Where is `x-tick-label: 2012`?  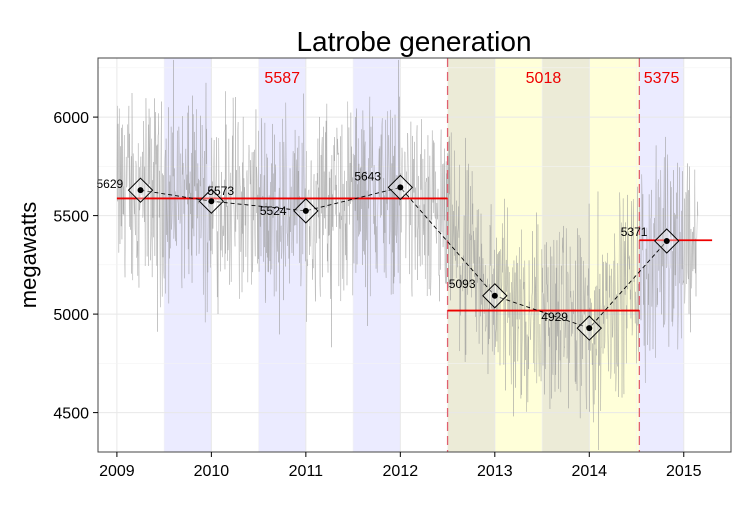
x-tick-label: 2012 is located at coordinates (401, 471).